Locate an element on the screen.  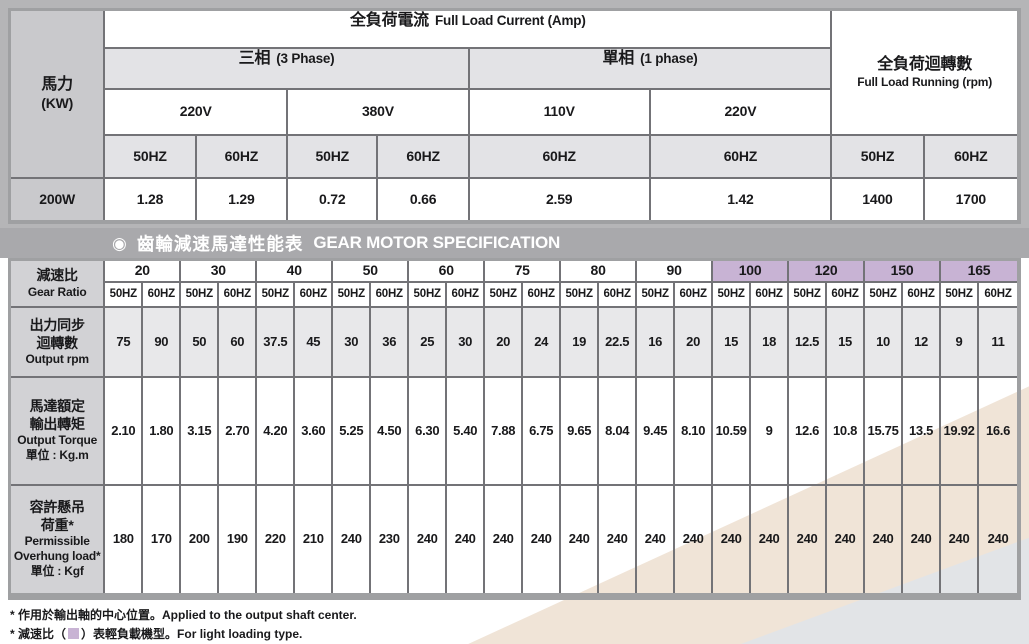
label-line: Output rpm is located at coordinates (57, 359).